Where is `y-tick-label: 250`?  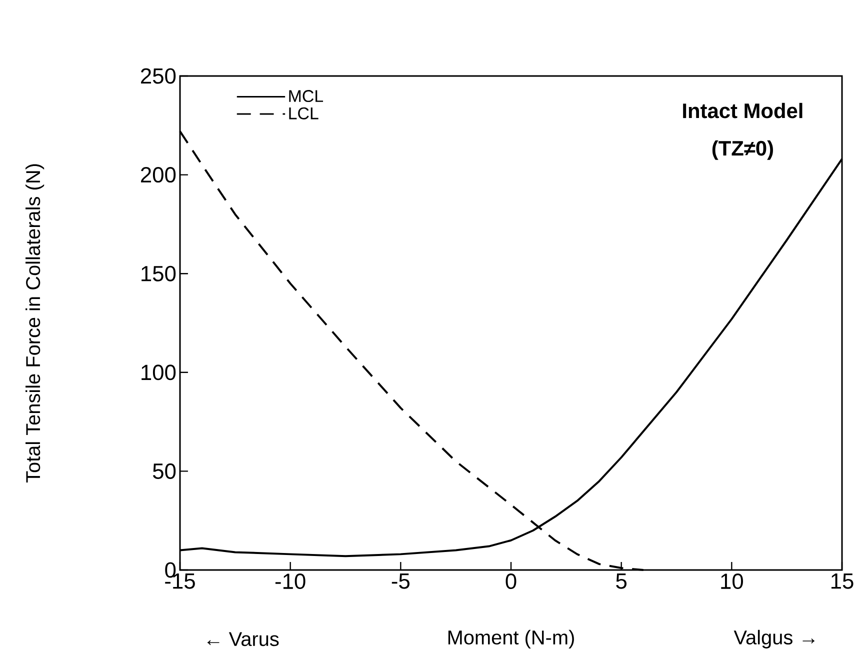 y-tick-label: 250 is located at coordinates (158, 76).